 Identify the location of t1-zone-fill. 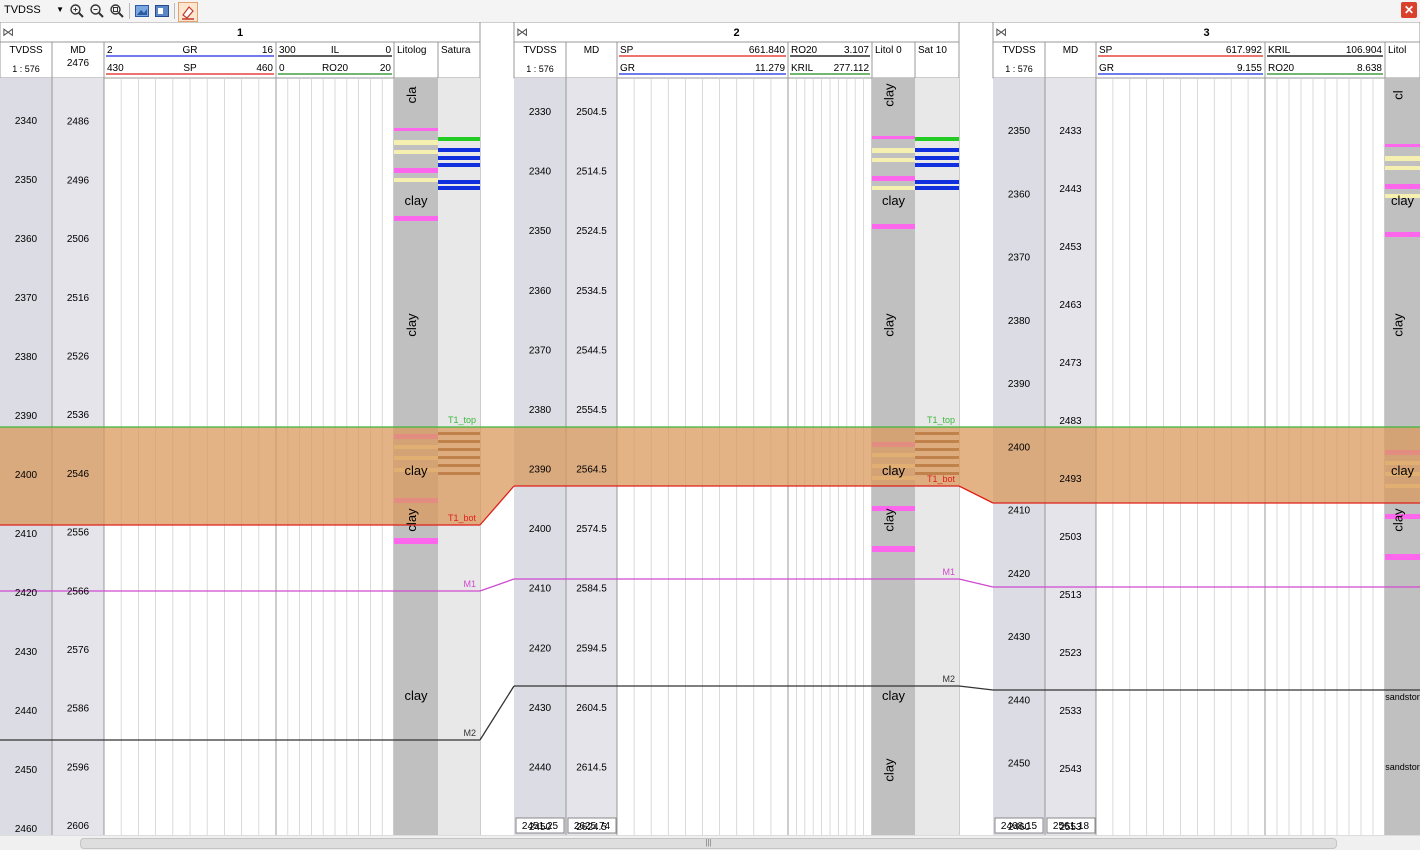
(1206, 465).